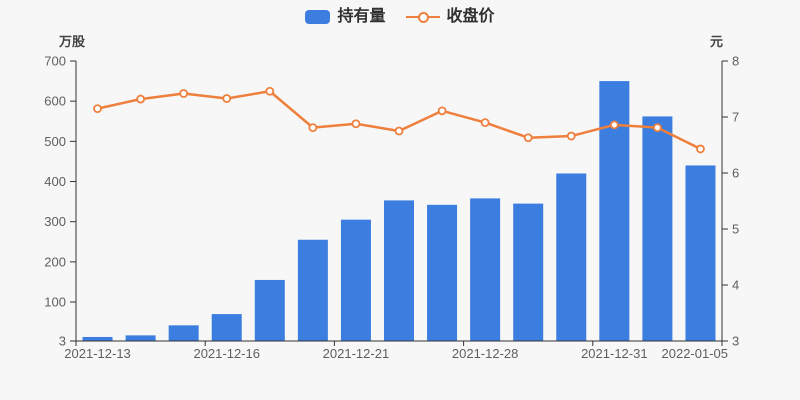 The image size is (800, 400). I want to click on x-axis-date-label: 2021-12-31, so click(614, 353).